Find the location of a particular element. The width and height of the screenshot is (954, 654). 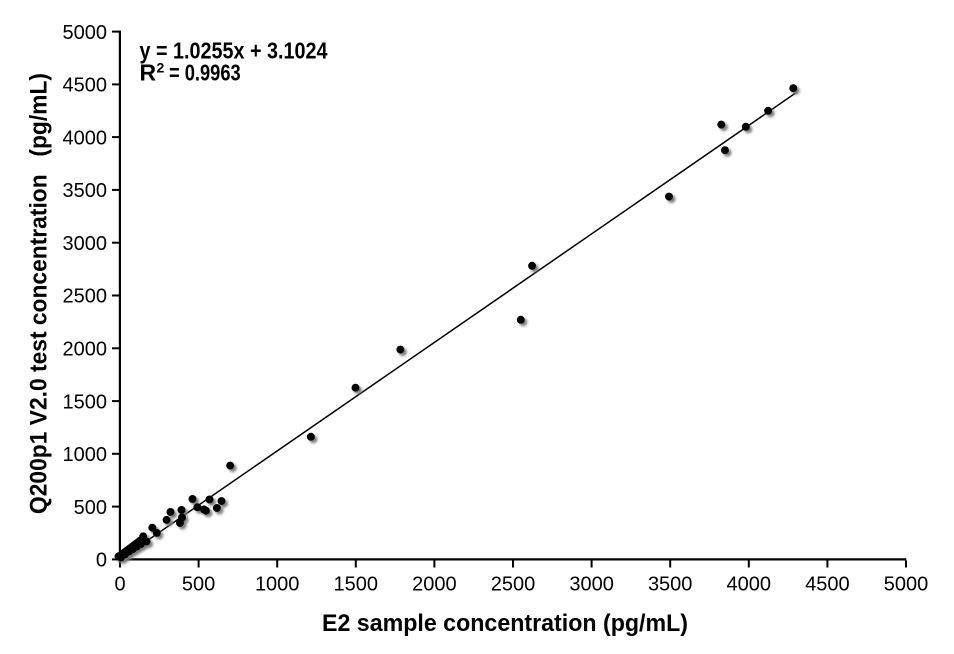

svg-text: 2 is located at coordinates (161, 68).